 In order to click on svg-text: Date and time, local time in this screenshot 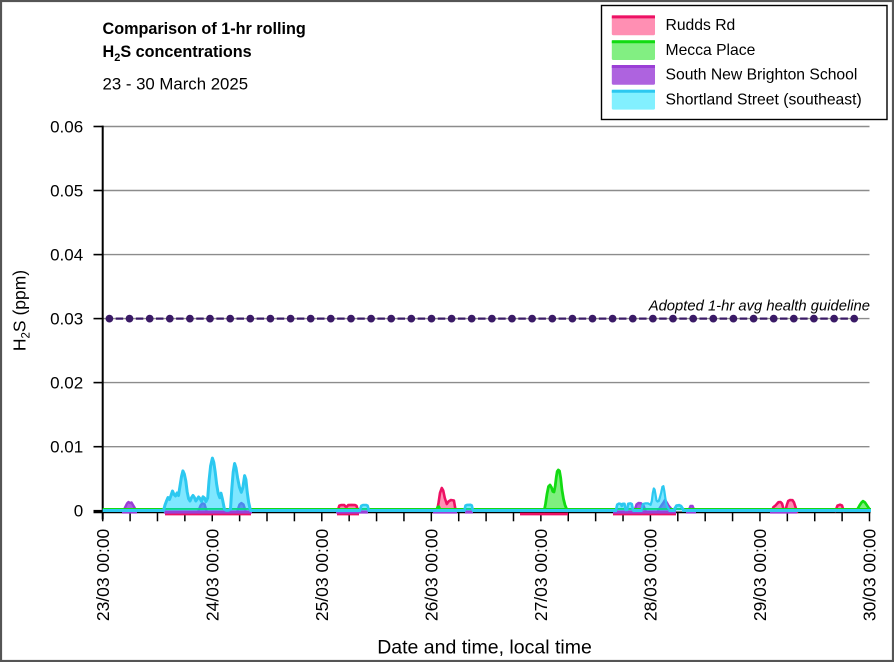, I will do `click(484, 648)`.